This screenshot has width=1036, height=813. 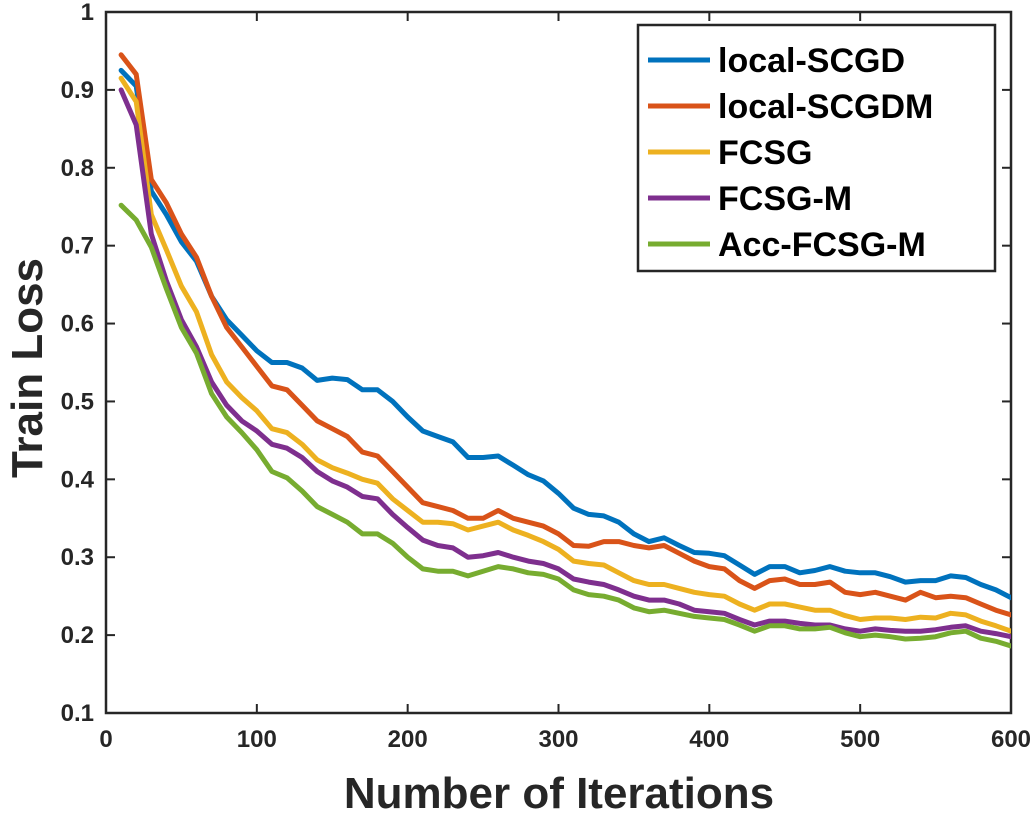 What do you see at coordinates (811, 61) in the screenshot?
I see `legend-label: local-SCGD` at bounding box center [811, 61].